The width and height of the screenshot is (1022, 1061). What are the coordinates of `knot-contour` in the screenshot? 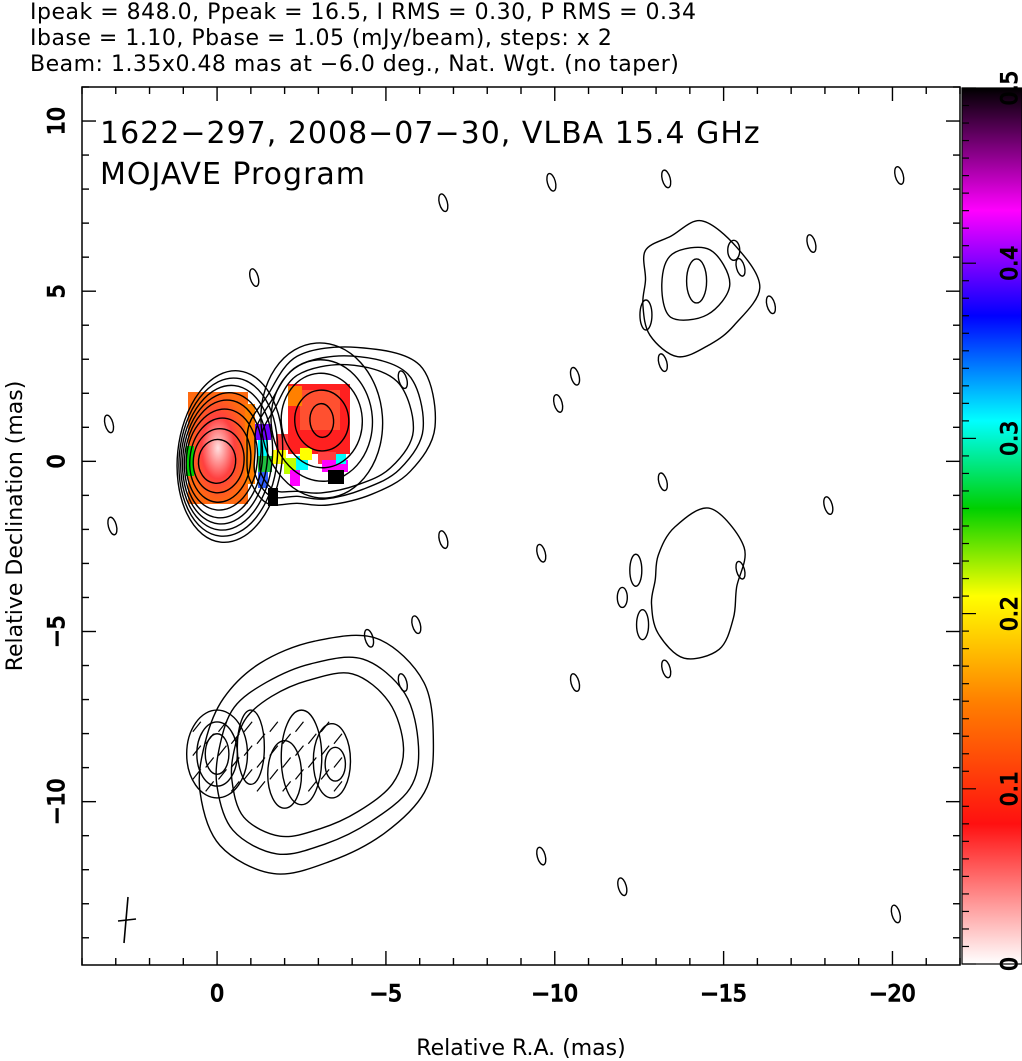 It's located at (322, 420).